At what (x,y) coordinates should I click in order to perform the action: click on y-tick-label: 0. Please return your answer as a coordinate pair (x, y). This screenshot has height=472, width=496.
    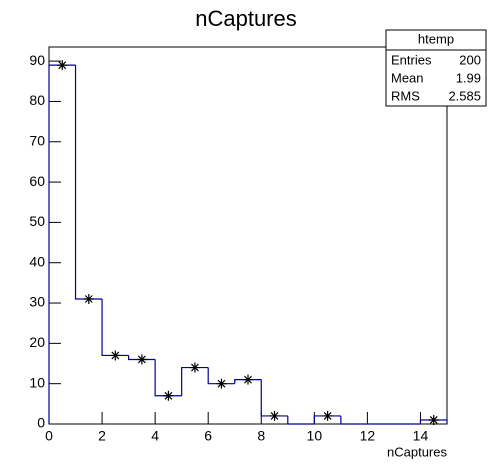
    Looking at the image, I should click on (41, 423).